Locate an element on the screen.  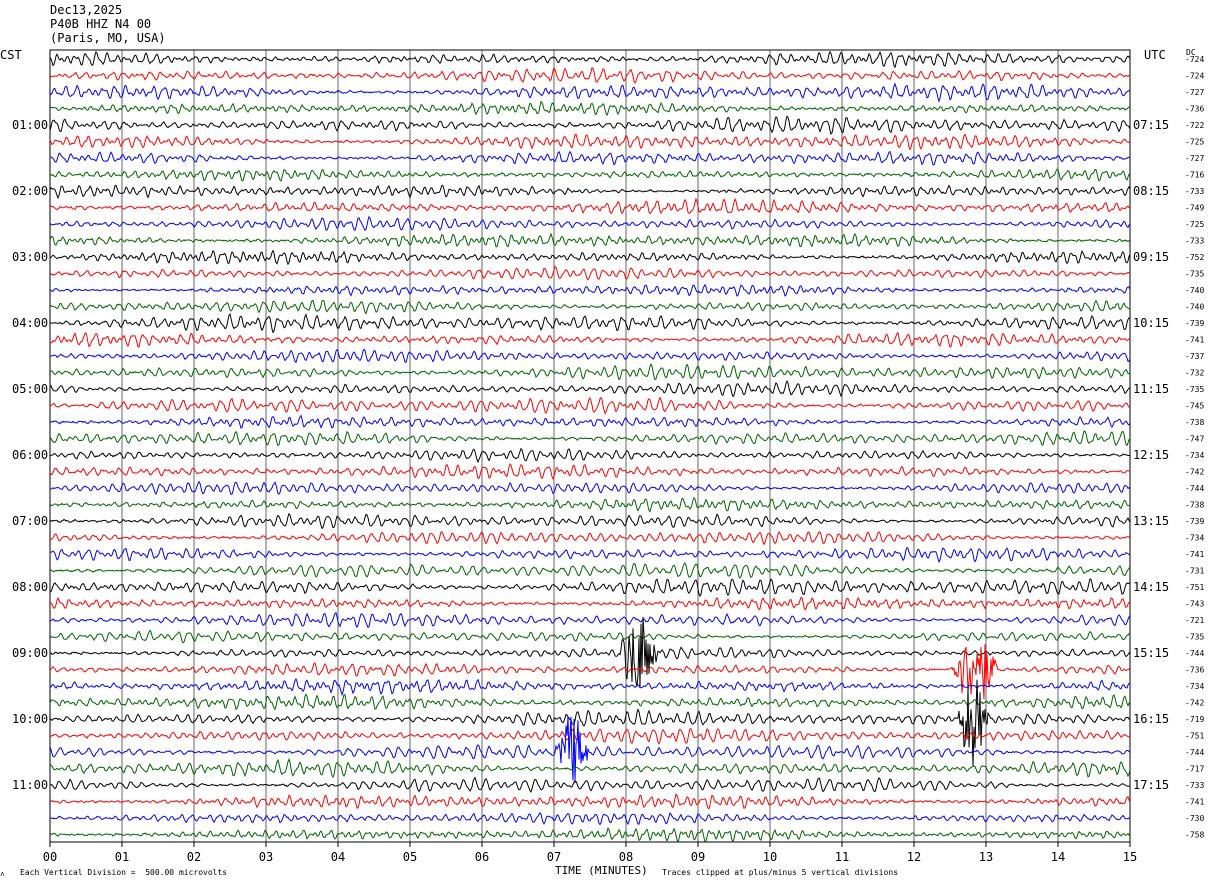
left-hour-label: 05:00 is located at coordinates (30, 389).